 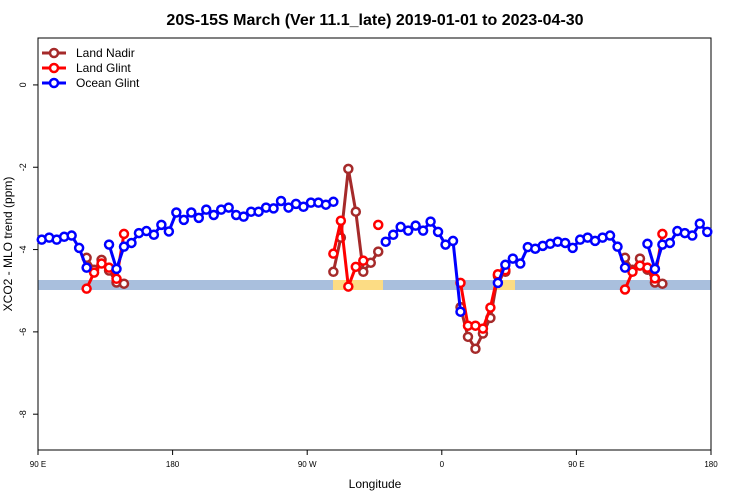 What do you see at coordinates (23, 250) in the screenshot?
I see `y-tick-label: -4` at bounding box center [23, 250].